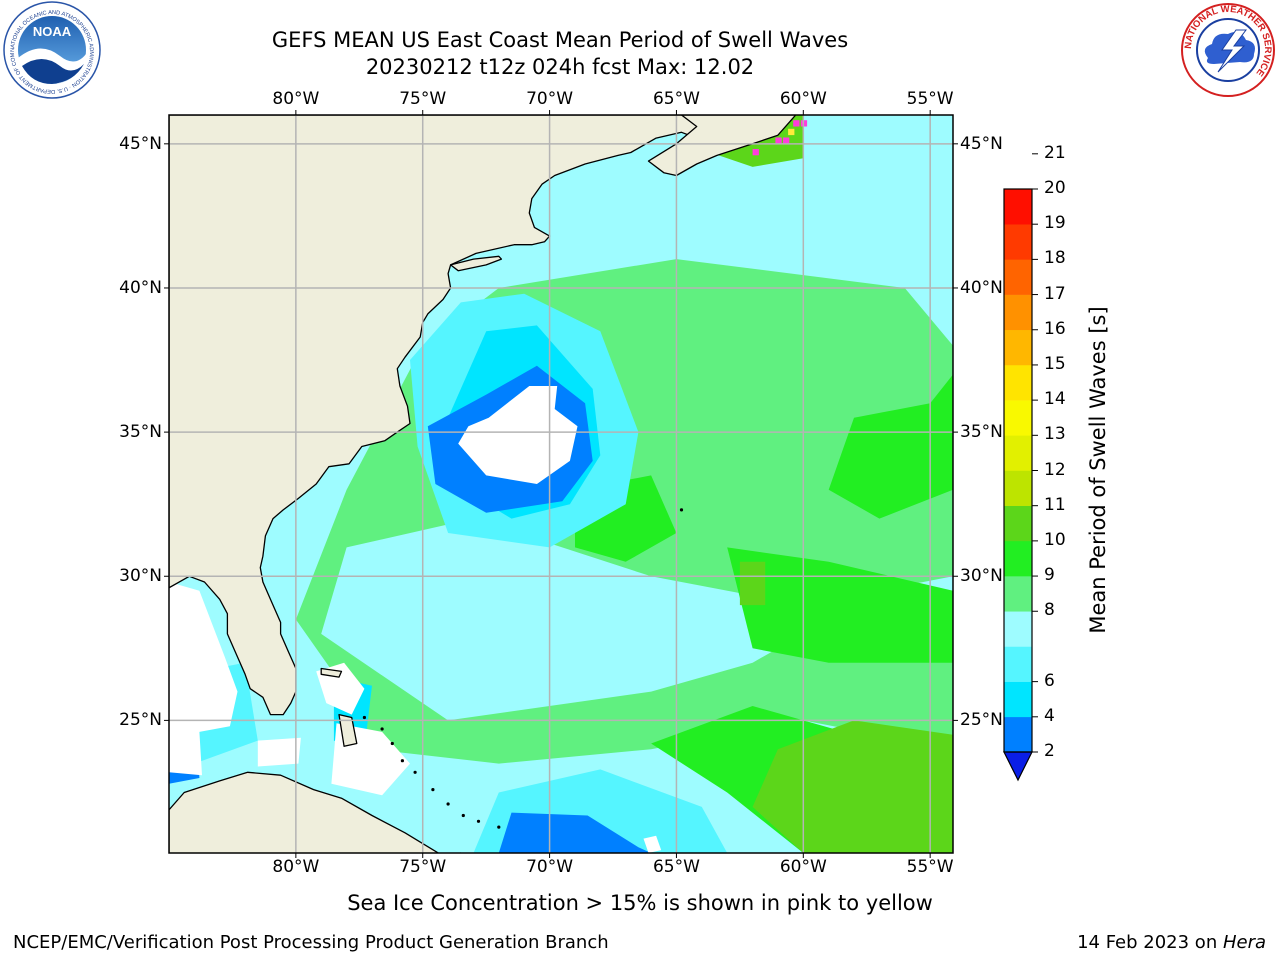 Image resolution: width=1280 pixels, height=960 pixels. What do you see at coordinates (1055, 504) in the screenshot?
I see `colorbar-tick-label: 11` at bounding box center [1055, 504].